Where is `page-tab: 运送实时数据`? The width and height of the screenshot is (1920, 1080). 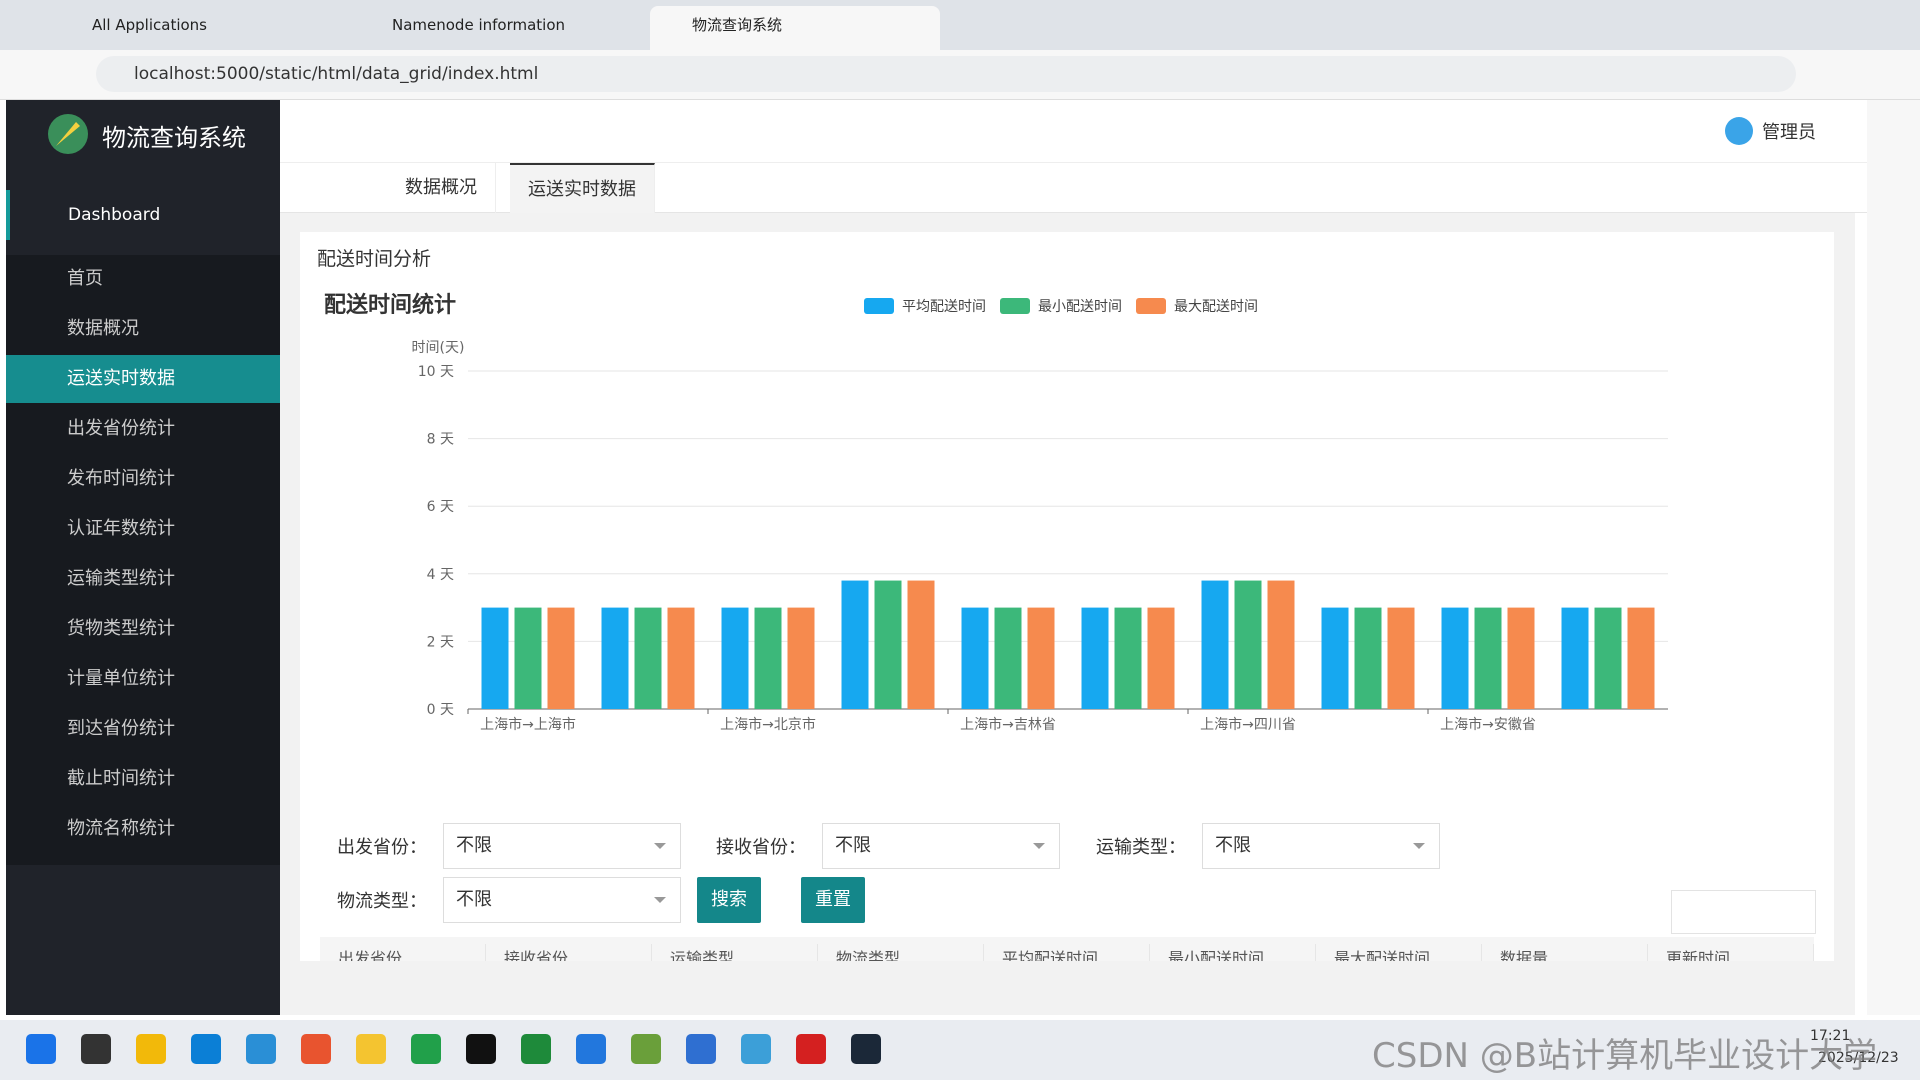 page-tab: 运送实时数据 is located at coordinates (582, 188).